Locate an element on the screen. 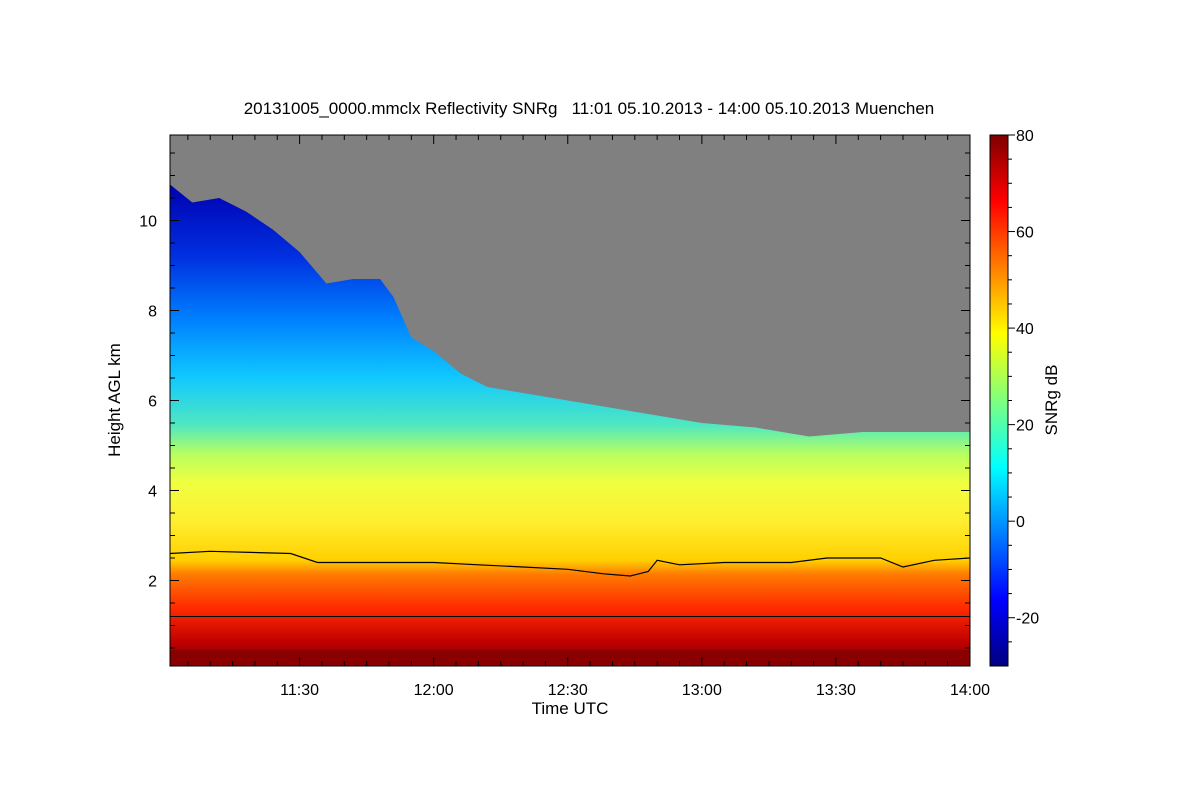  surface-band is located at coordinates (570, 658).